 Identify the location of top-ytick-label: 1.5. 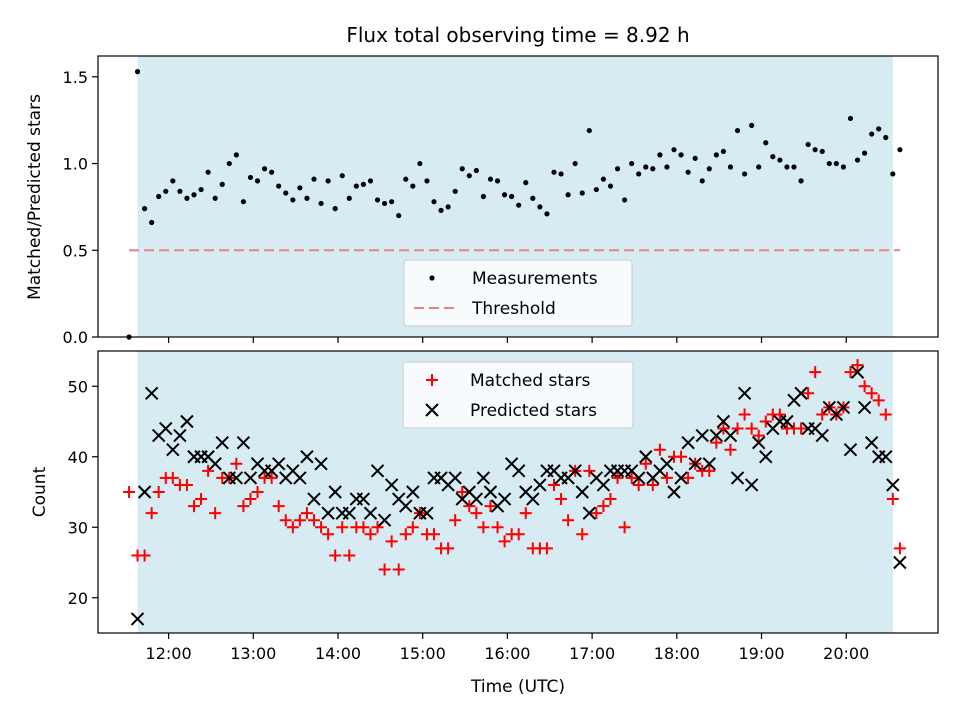
(75, 77).